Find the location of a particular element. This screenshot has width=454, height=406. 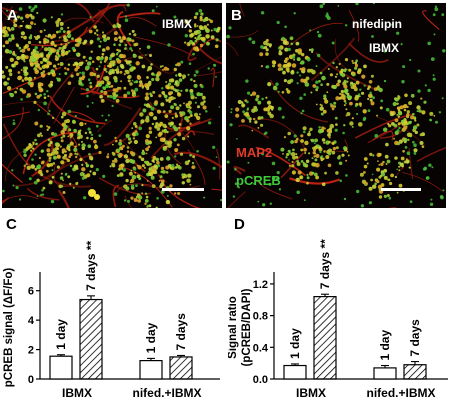

group-label: IBMX is located at coordinates (77, 393).